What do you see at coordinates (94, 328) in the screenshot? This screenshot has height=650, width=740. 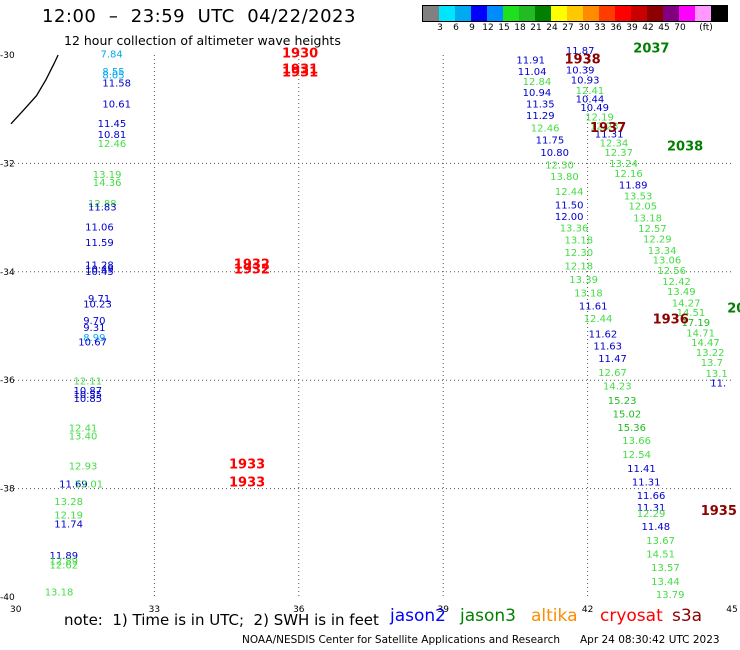 I see `wave-height-value: 9.31` at bounding box center [94, 328].